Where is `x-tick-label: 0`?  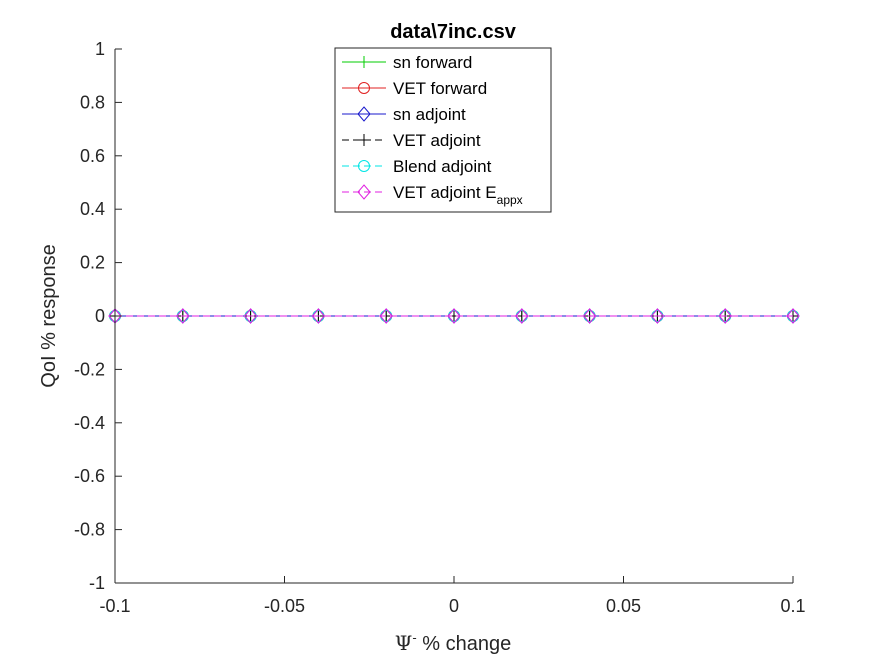 x-tick-label: 0 is located at coordinates (454, 606).